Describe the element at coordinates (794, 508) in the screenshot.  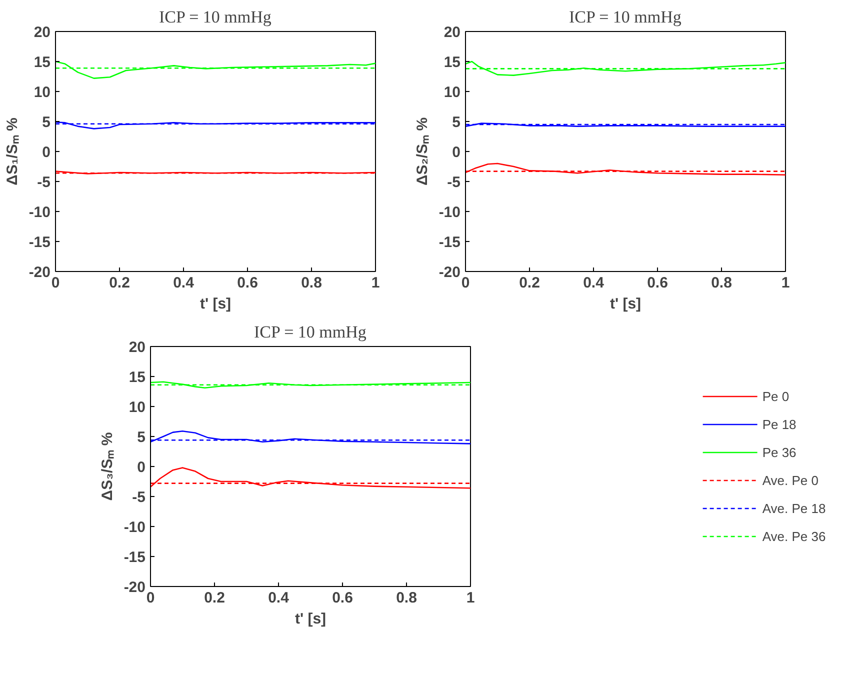
I see `legend-label: Ave. Pe 18` at that location.